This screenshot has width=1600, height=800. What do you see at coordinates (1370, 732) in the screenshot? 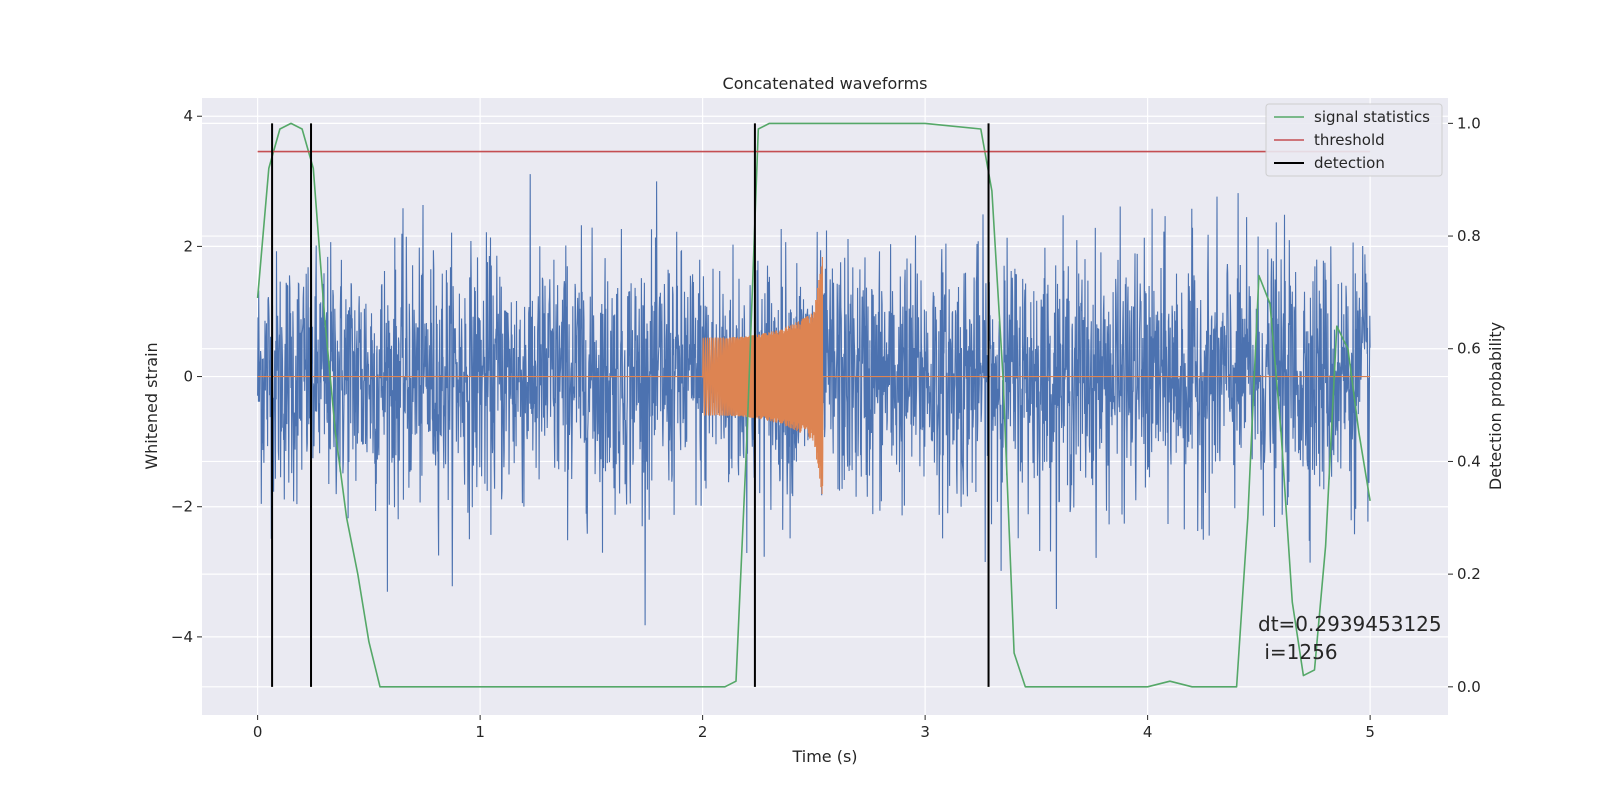
I see `x-tick-label: 5` at bounding box center [1370, 732].